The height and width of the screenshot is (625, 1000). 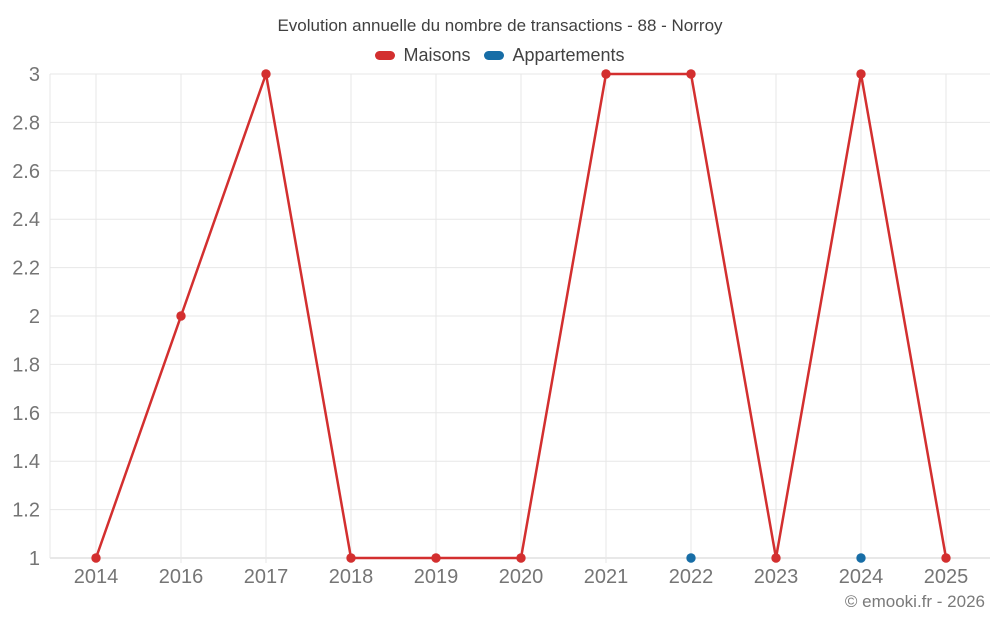 I want to click on y-tick-label: 3, so click(x=34, y=75).